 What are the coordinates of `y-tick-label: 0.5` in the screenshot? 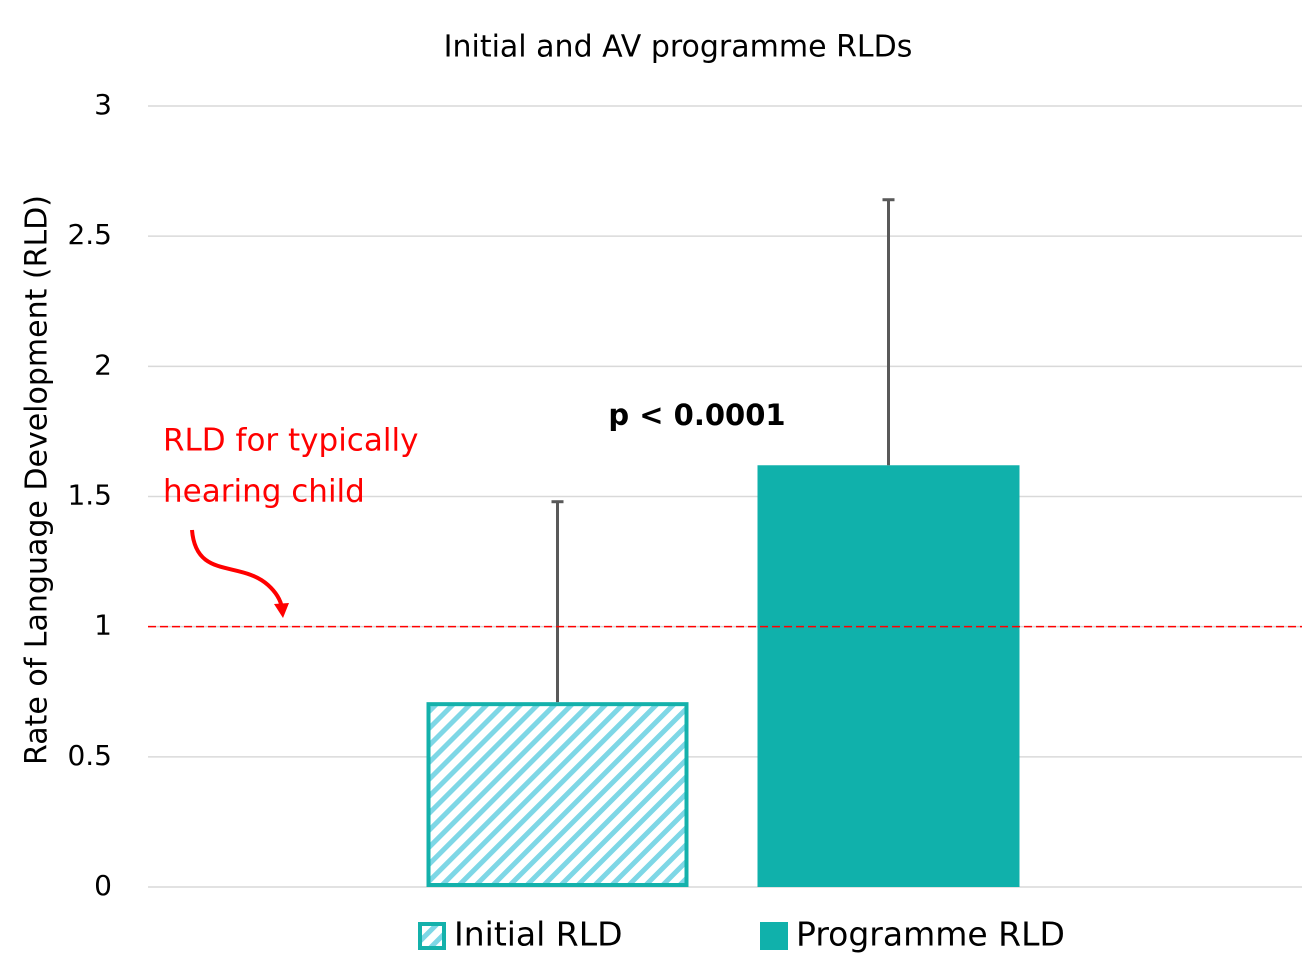 It's located at (89, 755).